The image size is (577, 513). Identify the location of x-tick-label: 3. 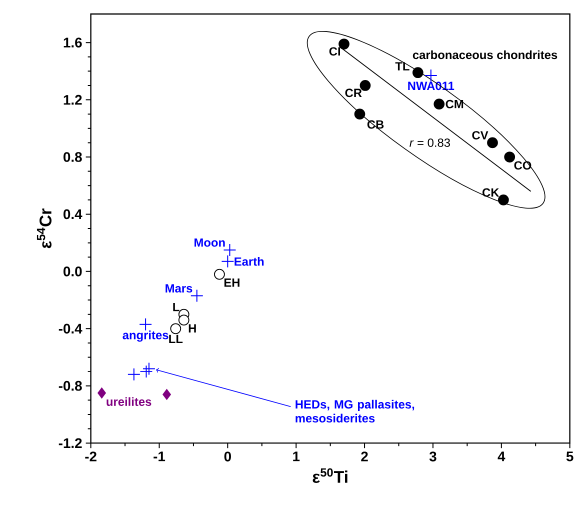
(432, 457).